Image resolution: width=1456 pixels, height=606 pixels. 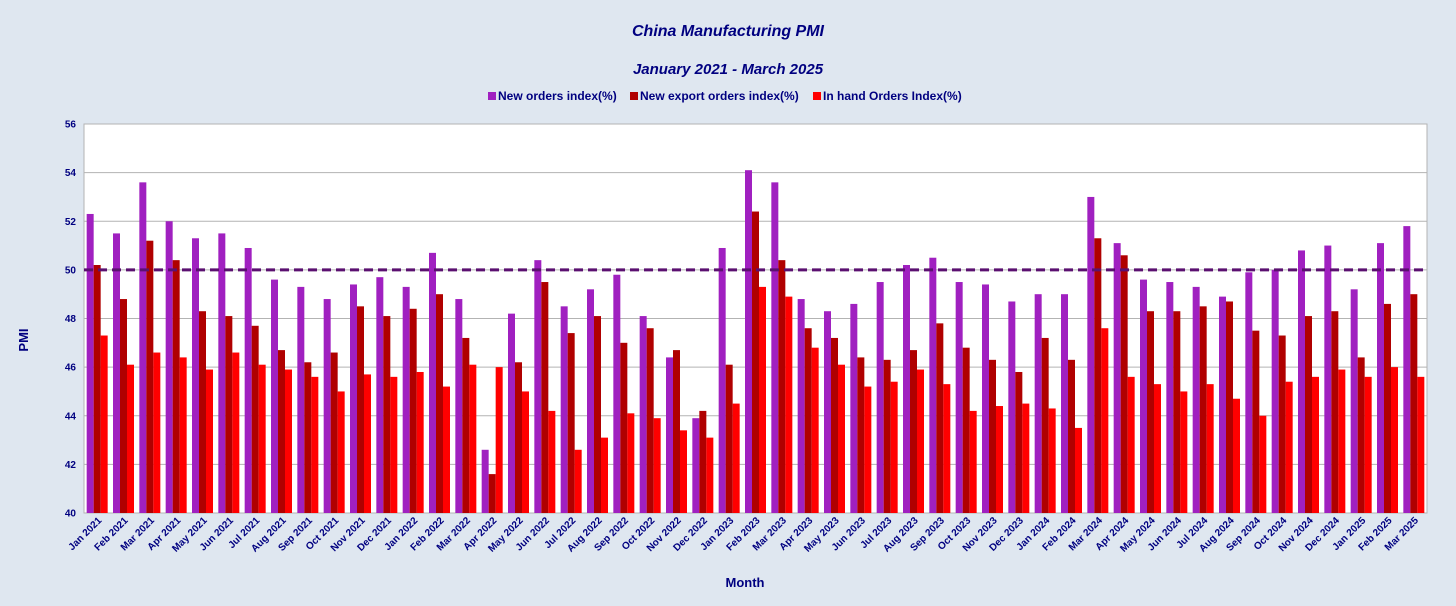 I want to click on y-axis-label: PMI, so click(x=23, y=339).